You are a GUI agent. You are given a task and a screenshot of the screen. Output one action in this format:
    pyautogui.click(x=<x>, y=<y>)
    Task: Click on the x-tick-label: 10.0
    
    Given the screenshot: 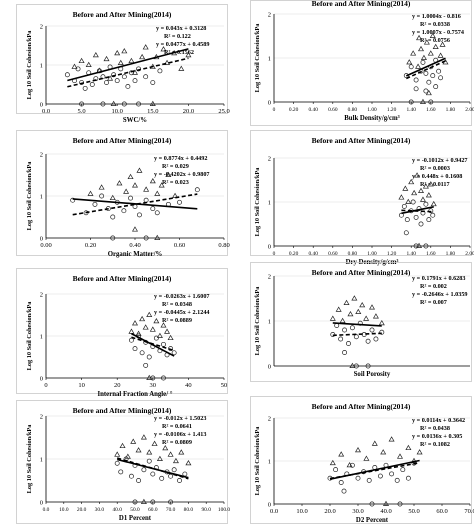 What is the action you would take?
    pyautogui.click(x=301, y=511)
    